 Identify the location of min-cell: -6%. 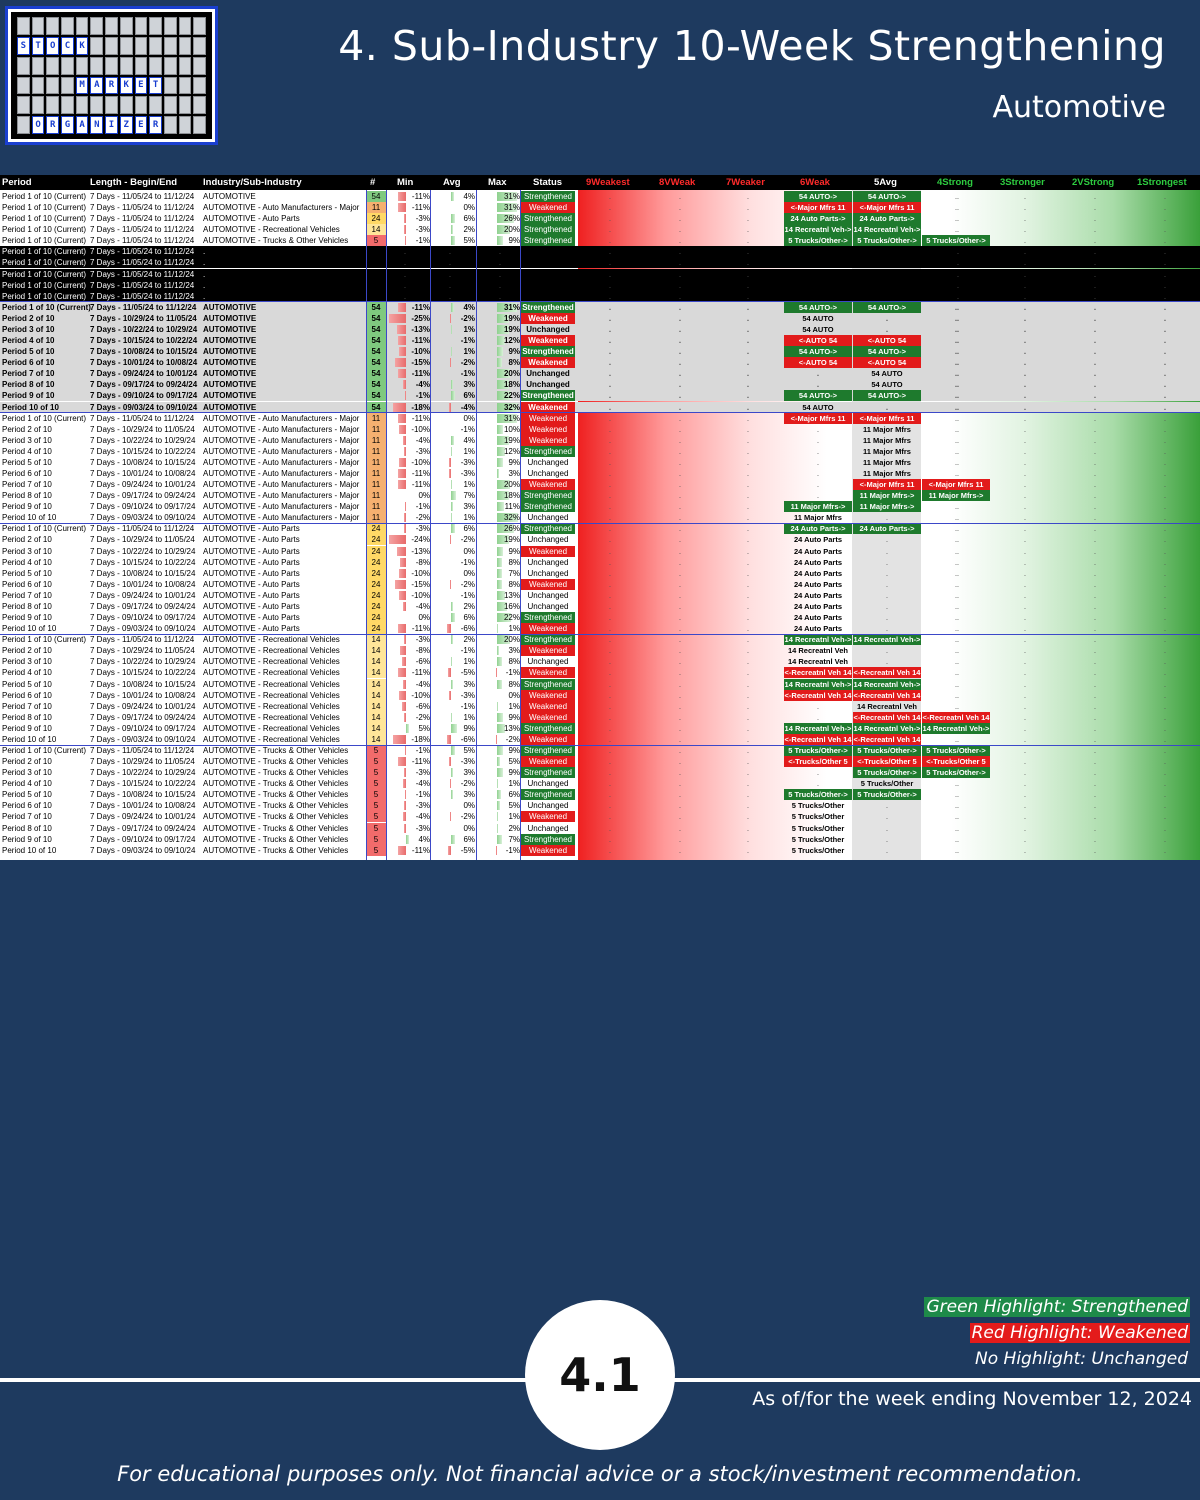
(422, 706).